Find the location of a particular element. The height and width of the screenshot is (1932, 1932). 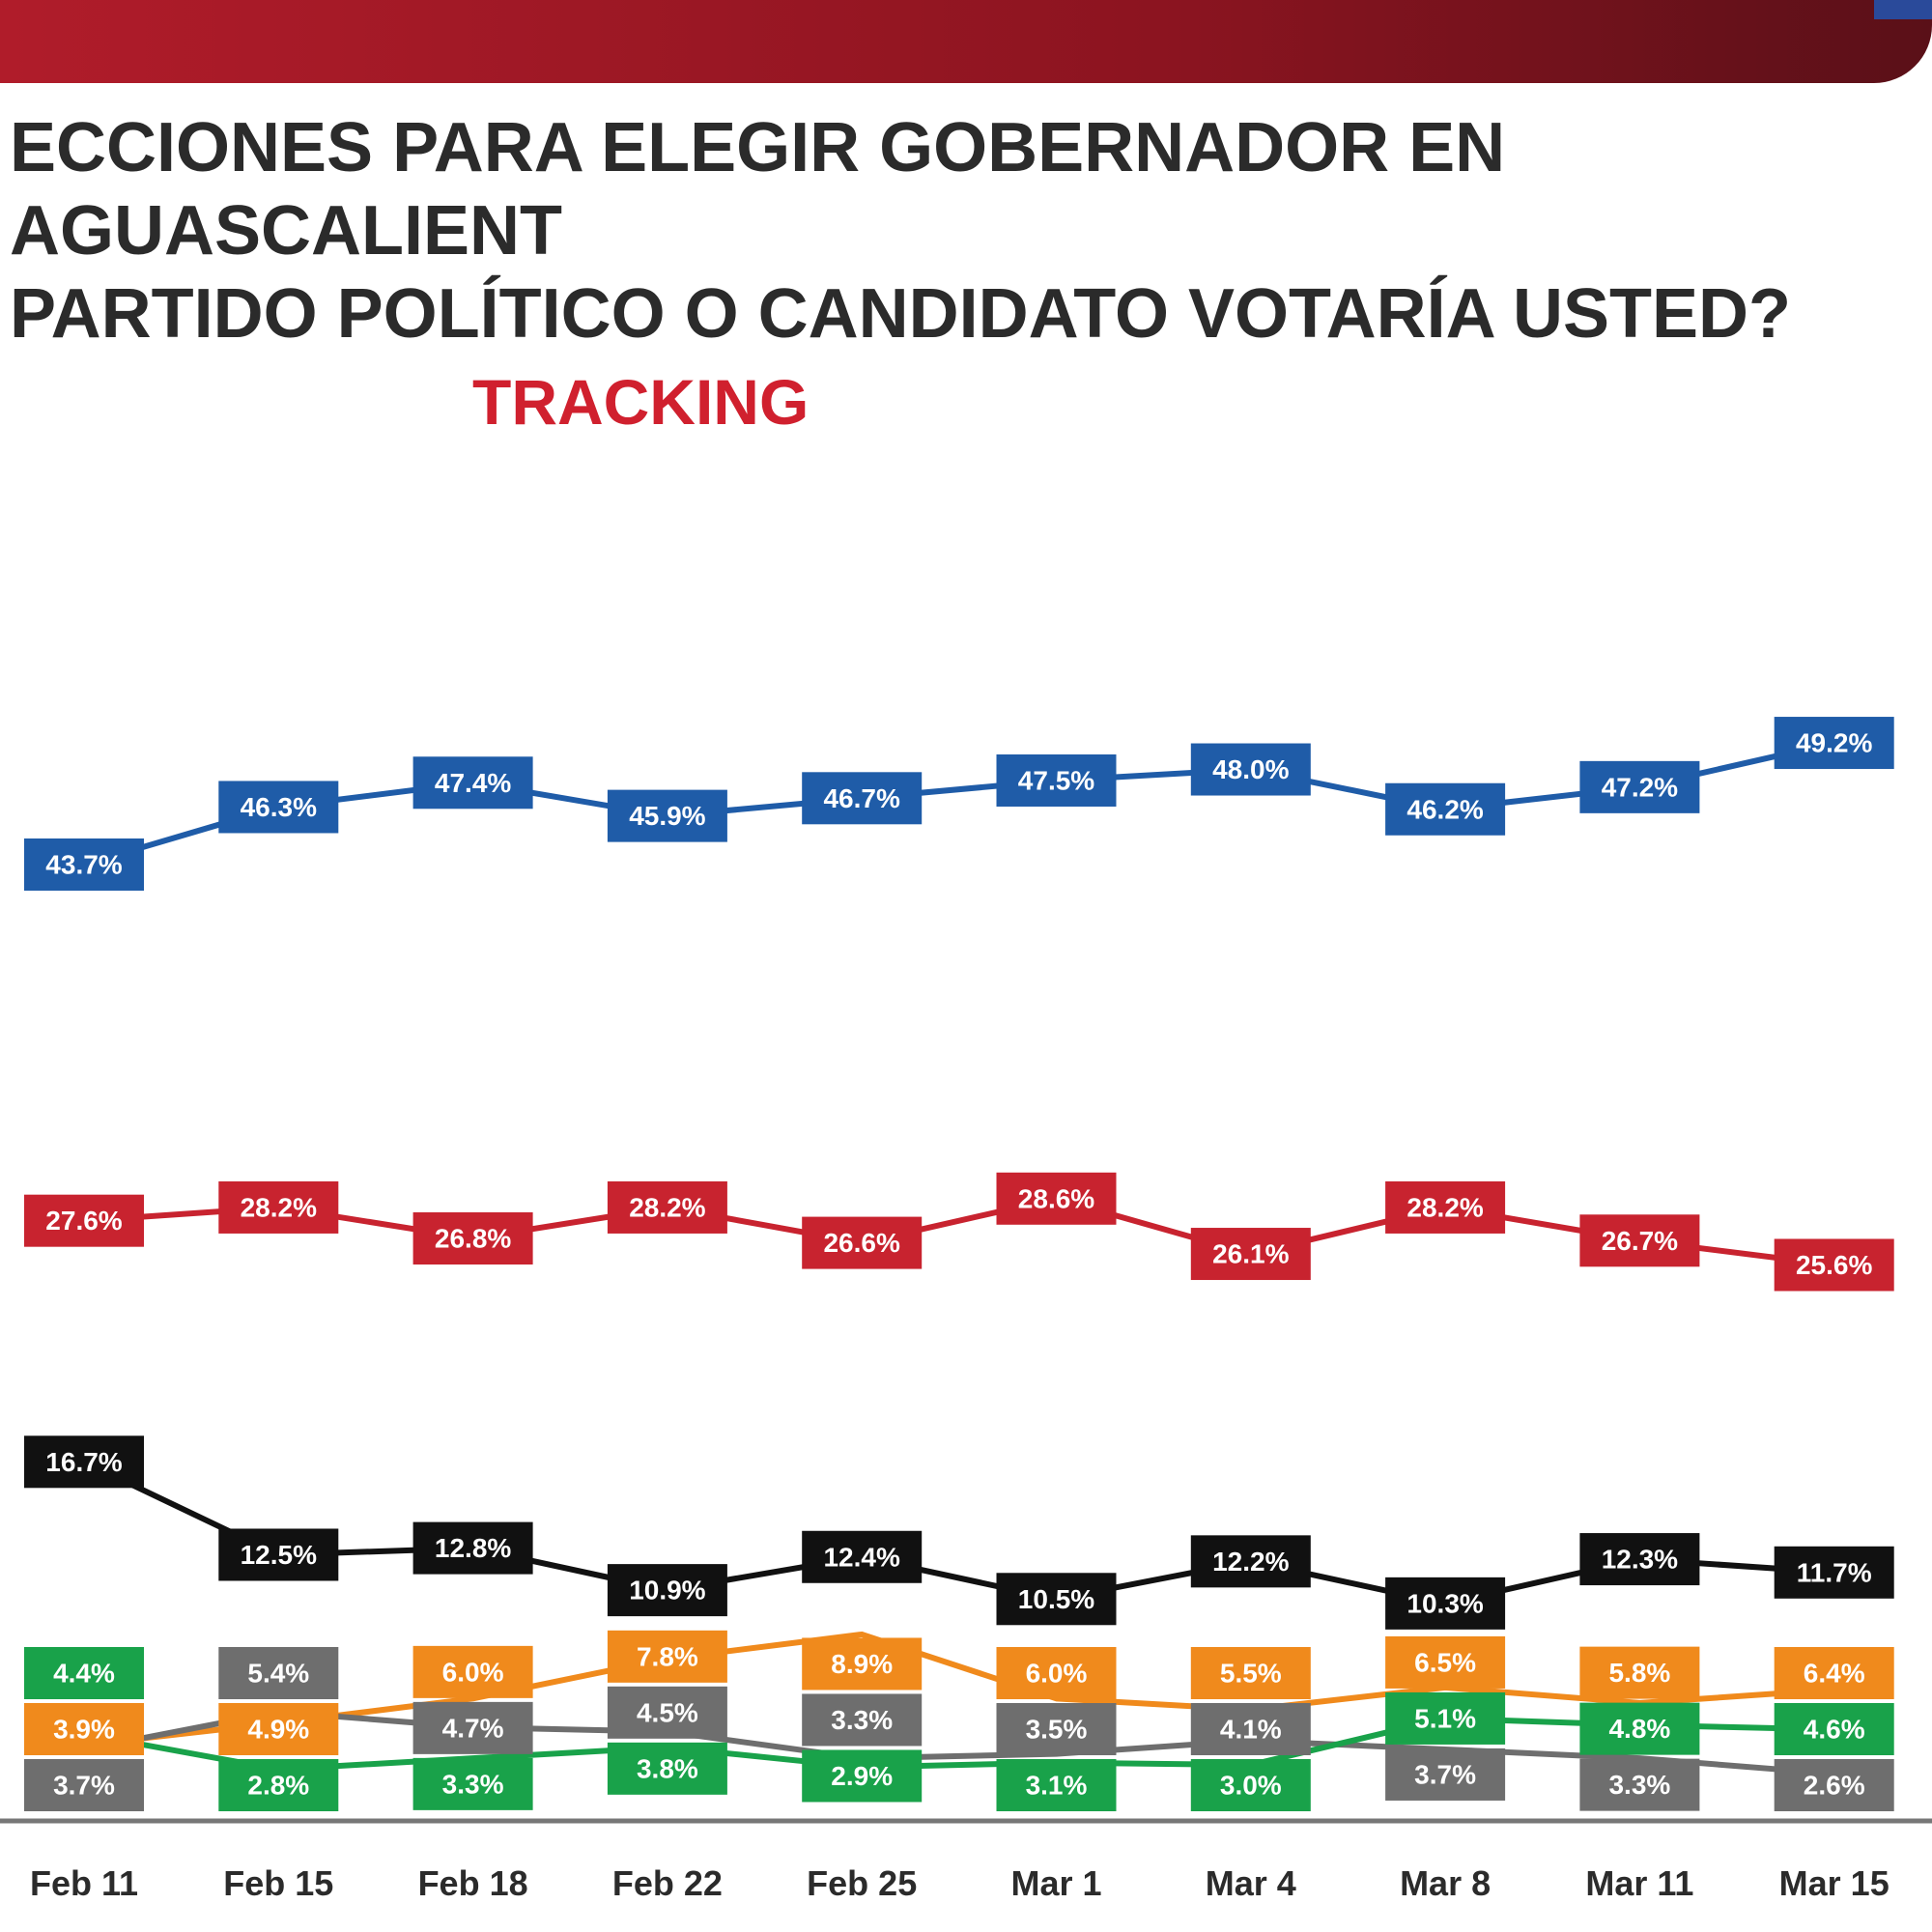

data-label-gray: 3.5% is located at coordinates (1057, 1730).